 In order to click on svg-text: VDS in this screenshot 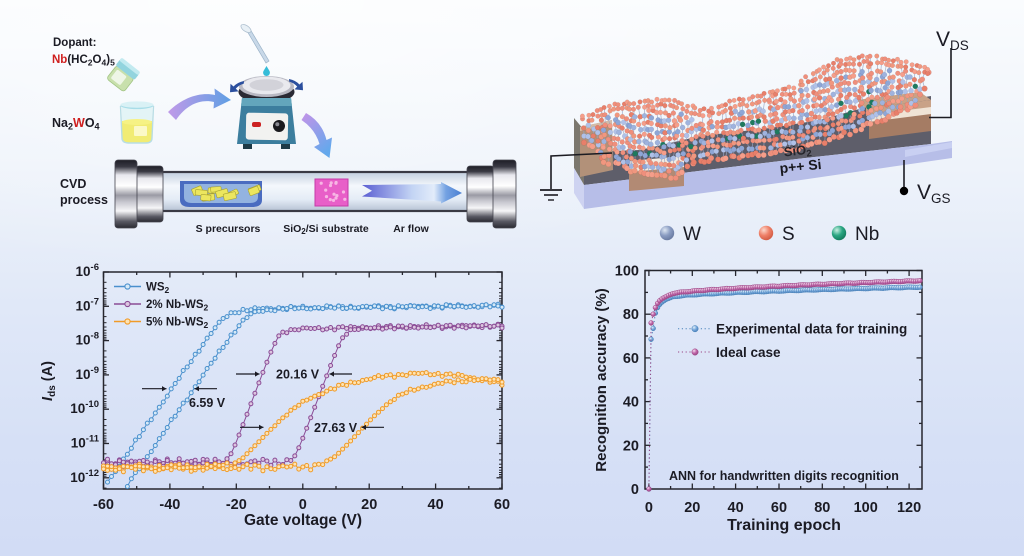, I will do `click(952, 40)`.